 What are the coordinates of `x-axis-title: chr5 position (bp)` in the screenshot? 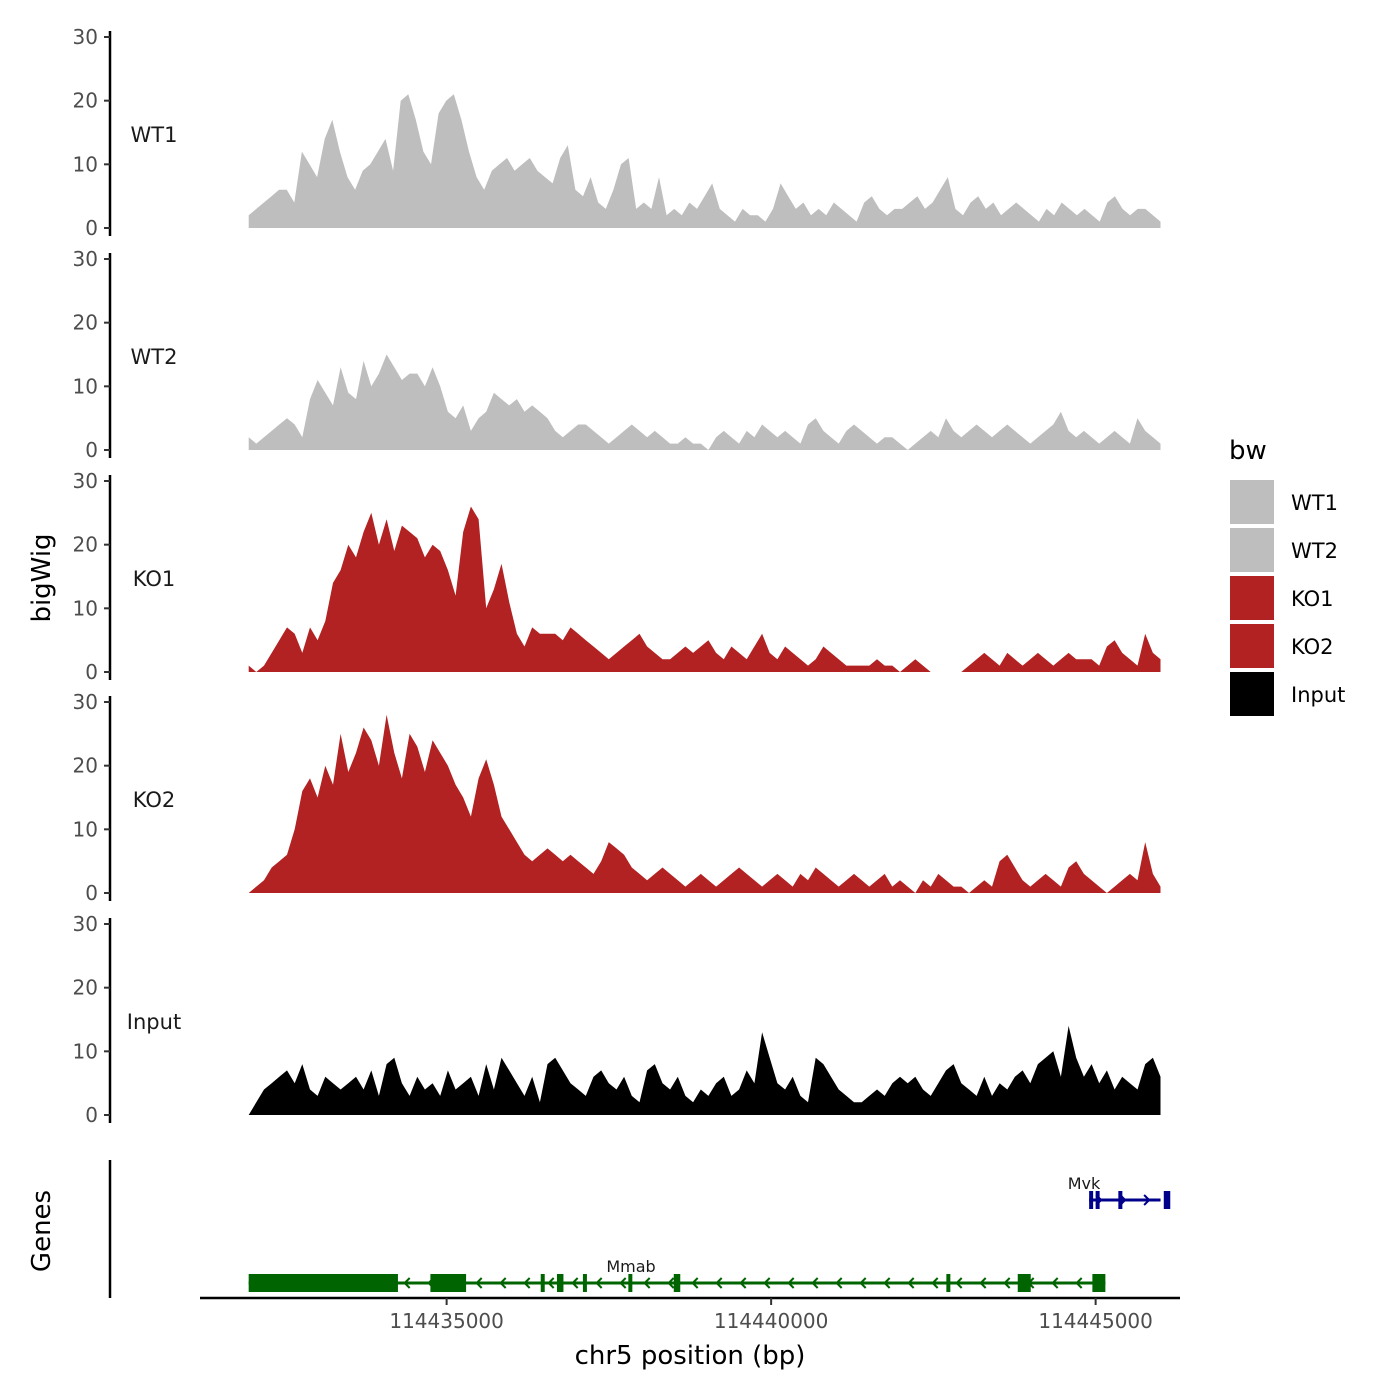 It's located at (690, 1356).